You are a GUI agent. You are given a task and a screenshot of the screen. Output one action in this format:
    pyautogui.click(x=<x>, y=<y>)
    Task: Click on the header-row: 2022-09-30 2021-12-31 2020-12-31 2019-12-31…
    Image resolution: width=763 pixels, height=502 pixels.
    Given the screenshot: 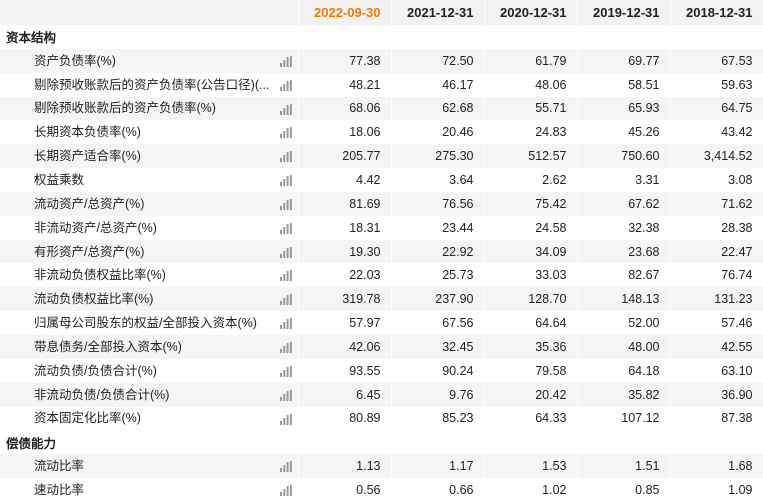 What is the action you would take?
    pyautogui.click(x=381, y=12)
    